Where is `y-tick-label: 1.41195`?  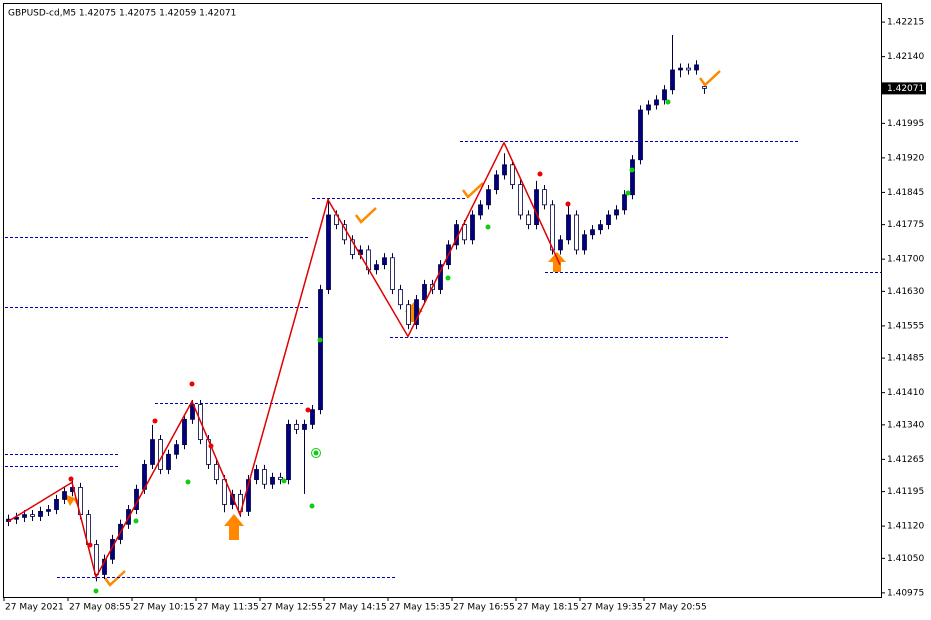 y-tick-label: 1.41195 is located at coordinates (905, 492).